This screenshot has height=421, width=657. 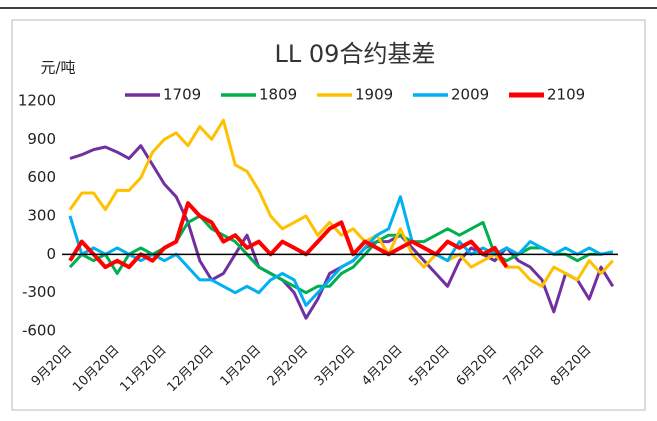 What do you see at coordinates (41, 177) in the screenshot?
I see `y-tick-label: 600` at bounding box center [41, 177].